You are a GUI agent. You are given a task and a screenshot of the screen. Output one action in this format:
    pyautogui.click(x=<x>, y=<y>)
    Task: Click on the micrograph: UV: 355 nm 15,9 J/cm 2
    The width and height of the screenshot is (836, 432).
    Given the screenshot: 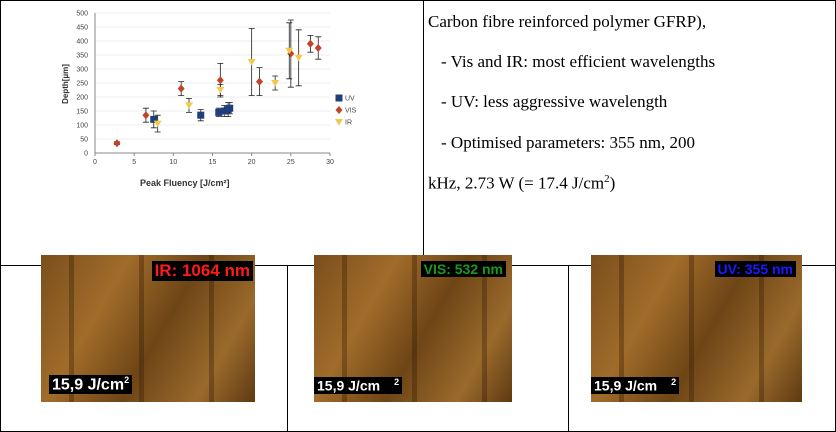 What is the action you would take?
    pyautogui.click(x=696, y=328)
    